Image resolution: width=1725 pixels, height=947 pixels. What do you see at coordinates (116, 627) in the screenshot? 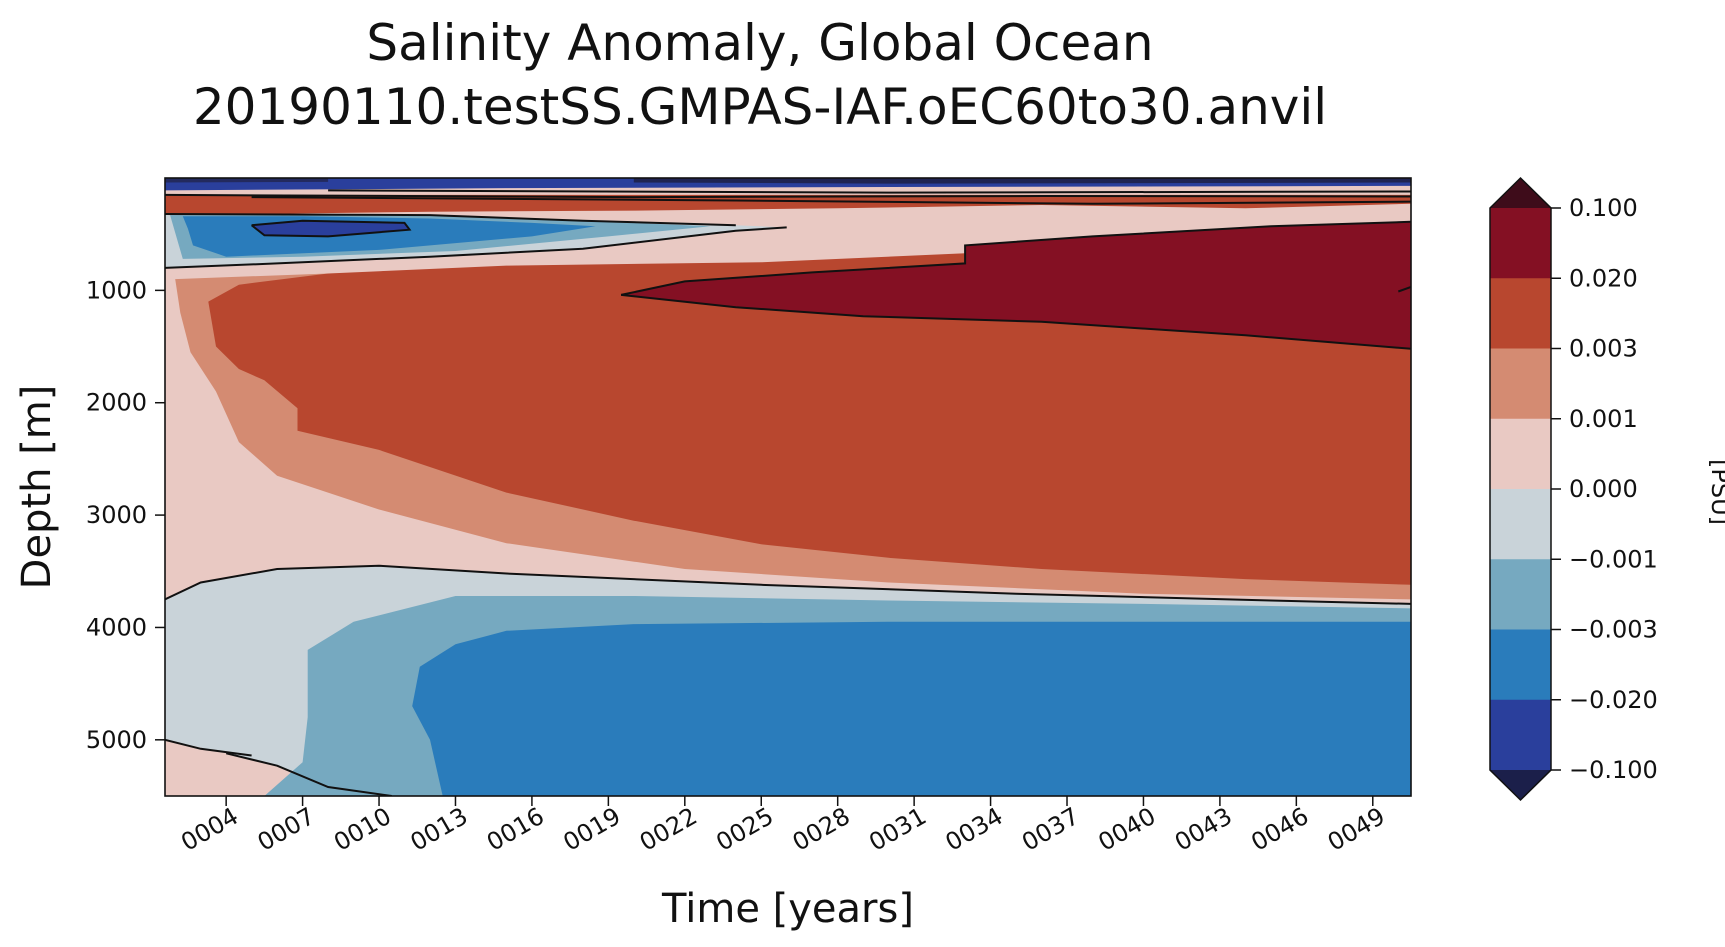
I see `y-tick-label: 4000` at bounding box center [116, 627].